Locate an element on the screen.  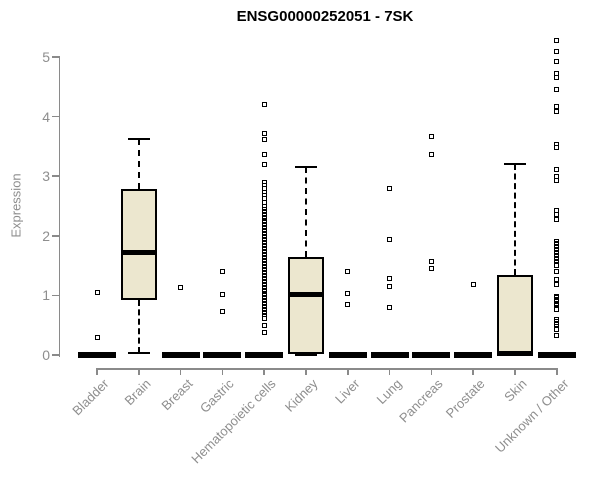
boxplot-lower-whisker is located at coordinates (138, 326).